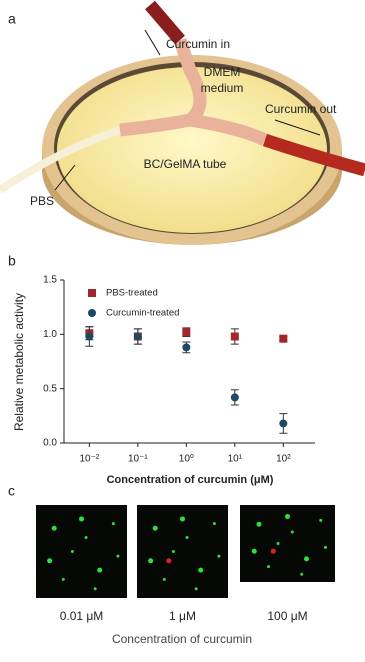  Describe the element at coordinates (182, 616) in the screenshot. I see `image-label: 1 μM` at that location.